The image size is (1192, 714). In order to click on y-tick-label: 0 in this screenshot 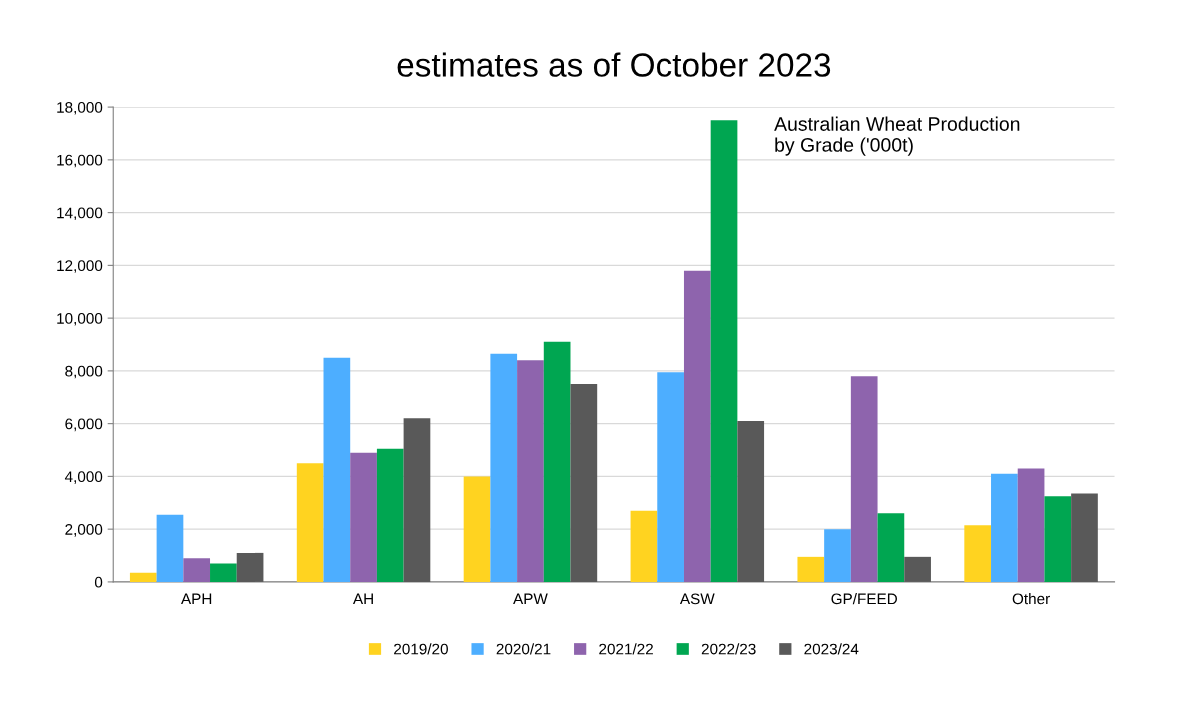, I will do `click(98, 582)`.